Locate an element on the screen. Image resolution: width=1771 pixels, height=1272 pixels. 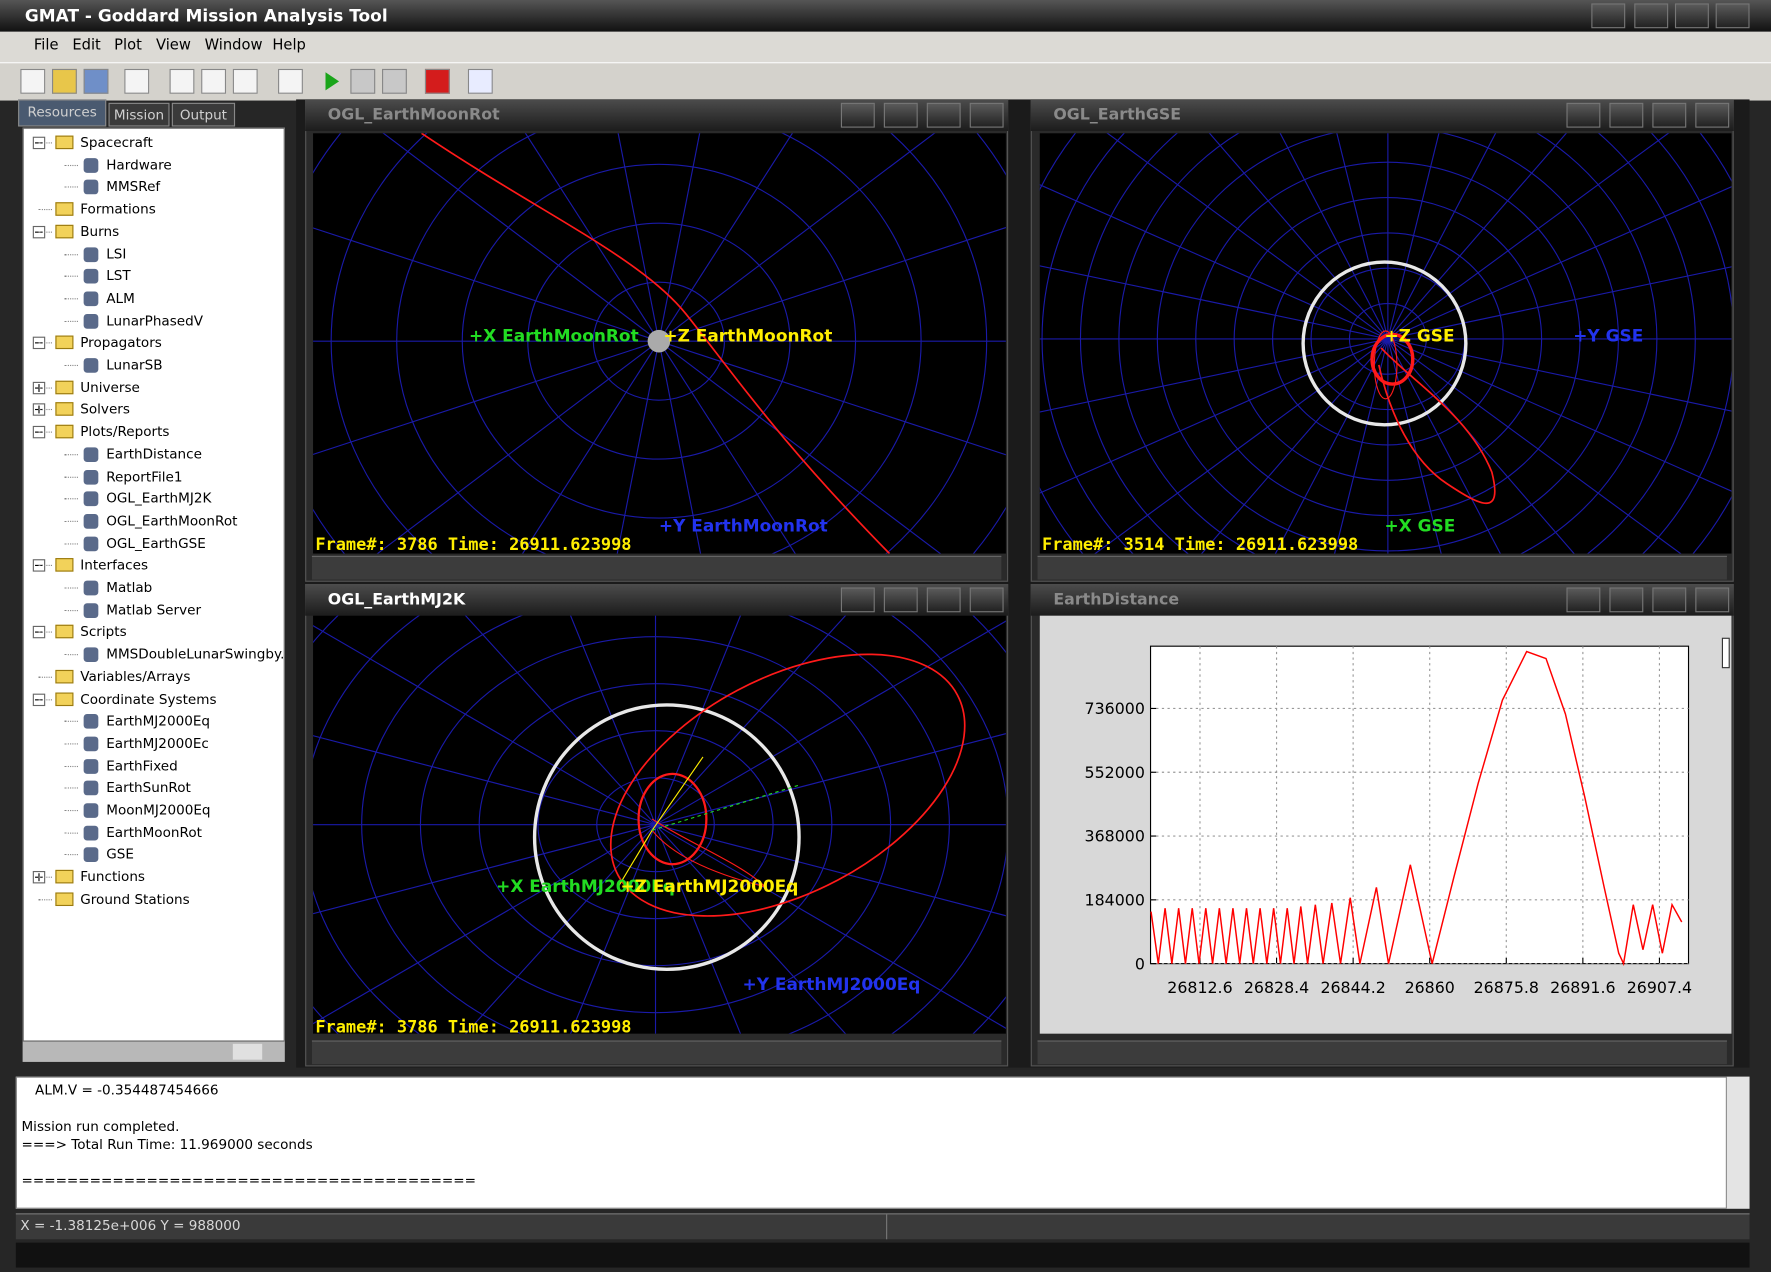
tree-label: EarthMJ2000Eq is located at coordinates (158, 721).